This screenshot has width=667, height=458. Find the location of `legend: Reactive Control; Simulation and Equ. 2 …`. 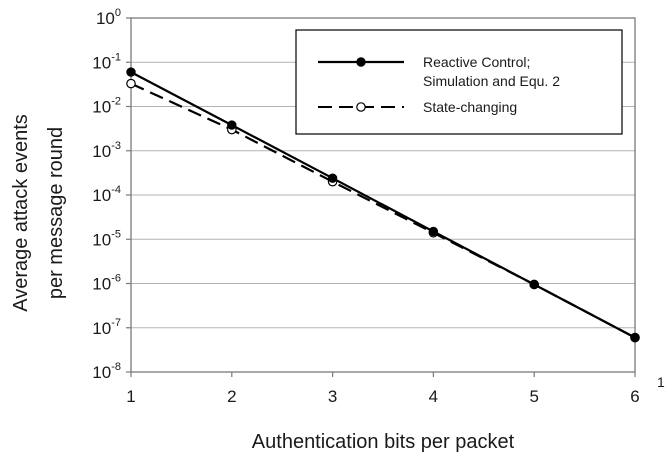

legend: Reactive Control; Simulation and Equ. 2 … is located at coordinates (459, 82).